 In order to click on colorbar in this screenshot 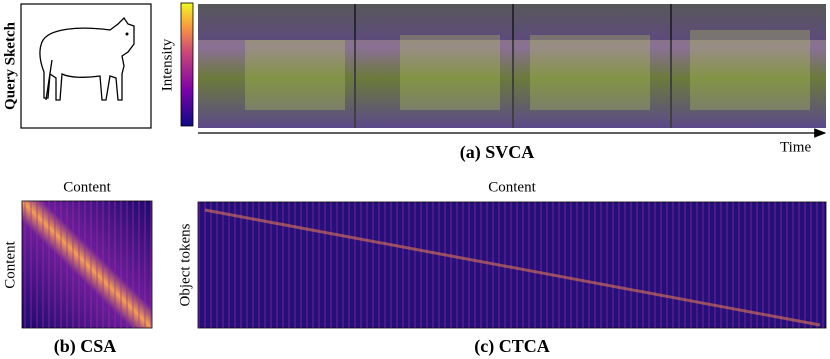, I will do `click(187, 64)`.